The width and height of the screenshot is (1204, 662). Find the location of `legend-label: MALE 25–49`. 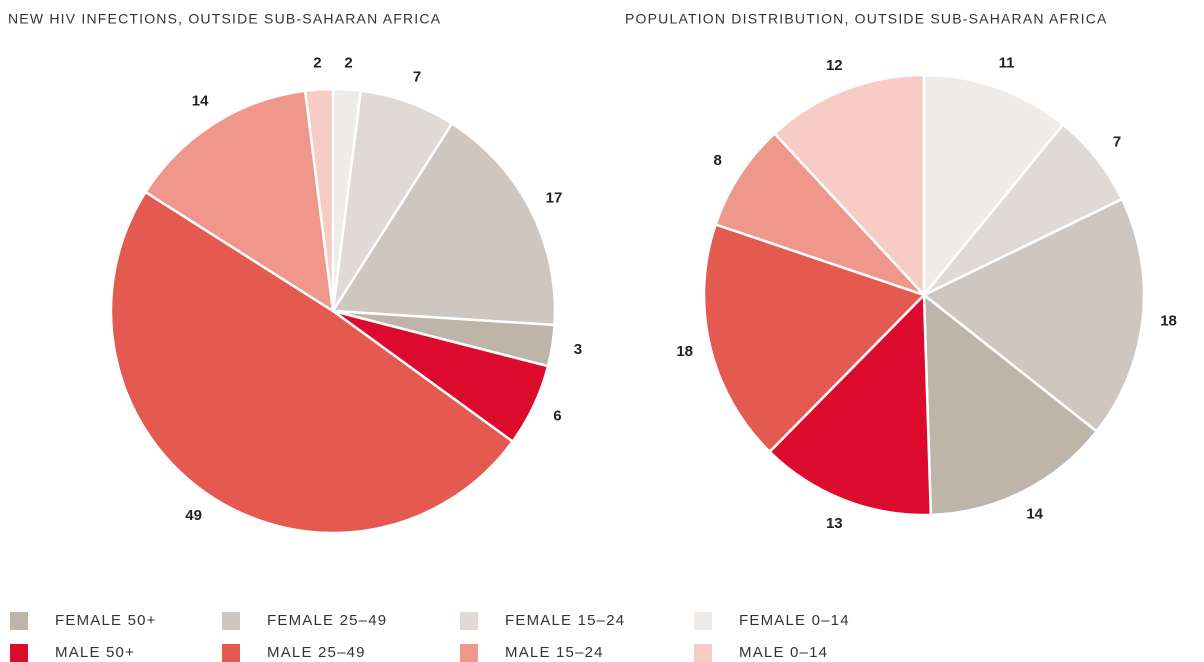

legend-label: MALE 25–49 is located at coordinates (316, 652).